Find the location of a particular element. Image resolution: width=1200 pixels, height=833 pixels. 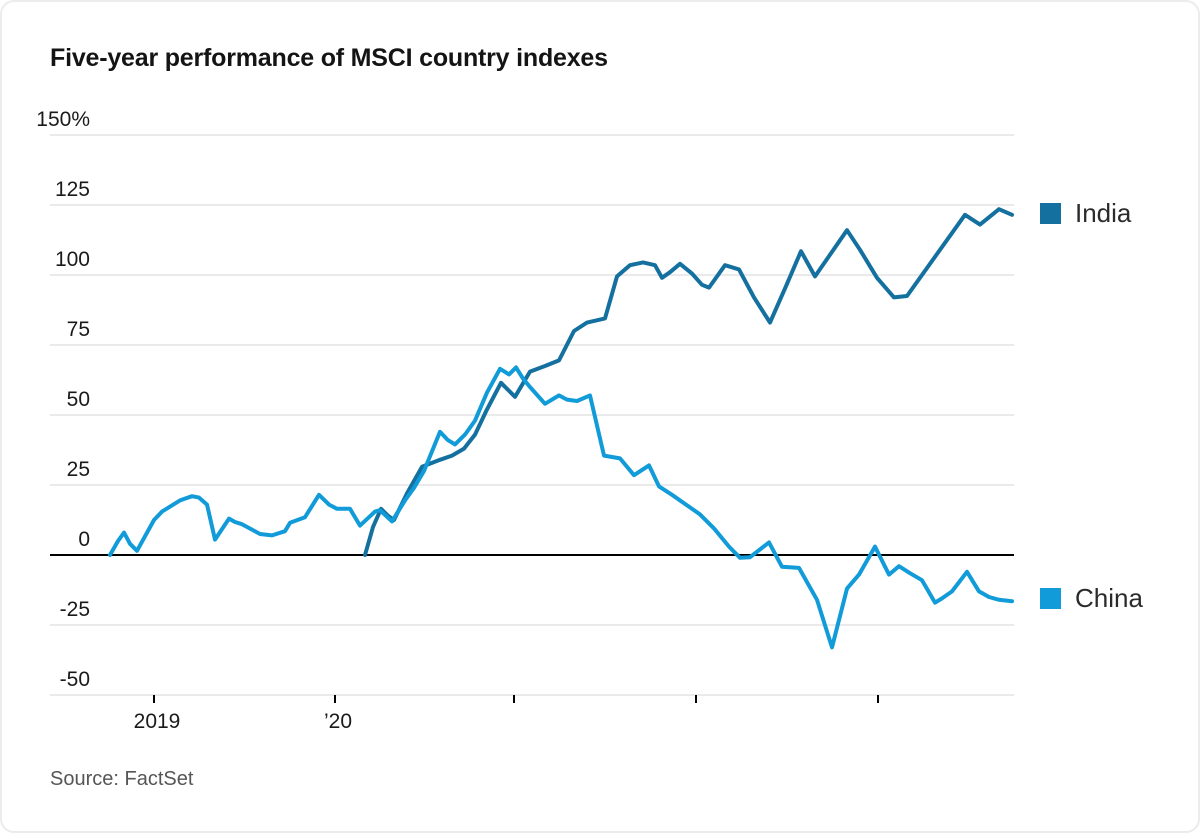

legend-item-china: China is located at coordinates (1091, 598).